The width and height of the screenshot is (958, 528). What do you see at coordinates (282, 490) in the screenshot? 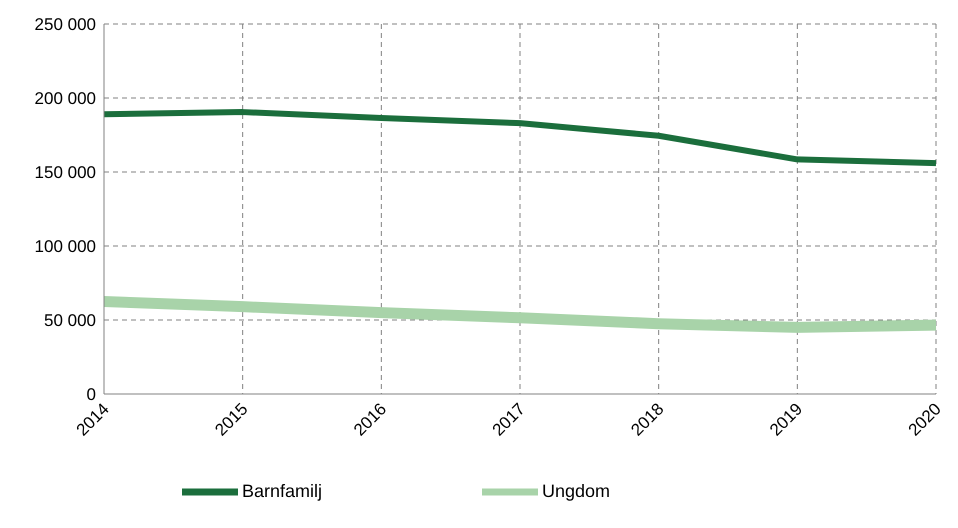
I see `legend-label: Barnfamilj` at bounding box center [282, 490].